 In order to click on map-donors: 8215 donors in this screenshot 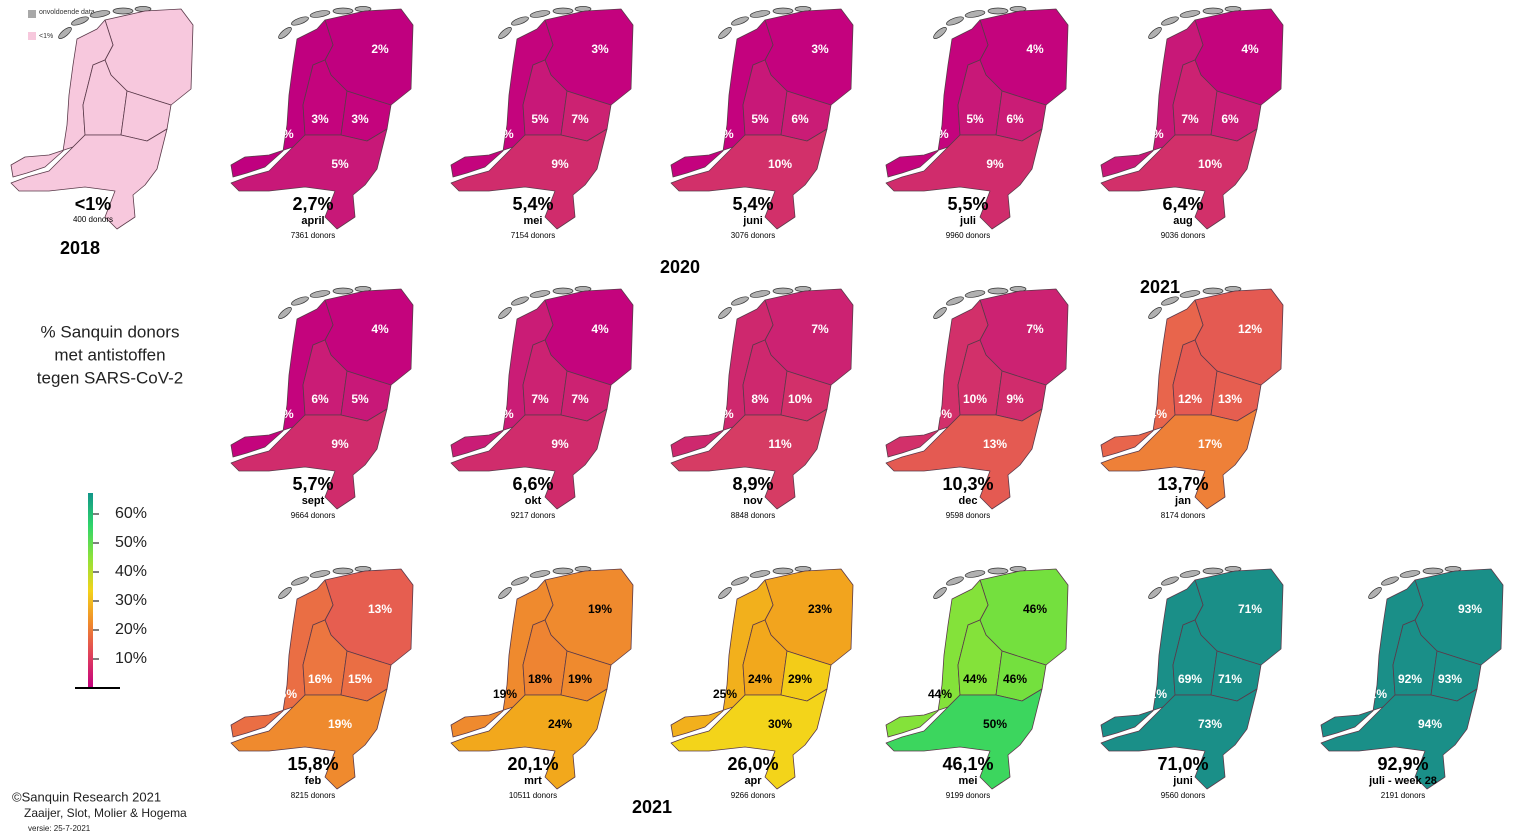, I will do `click(313, 795)`.